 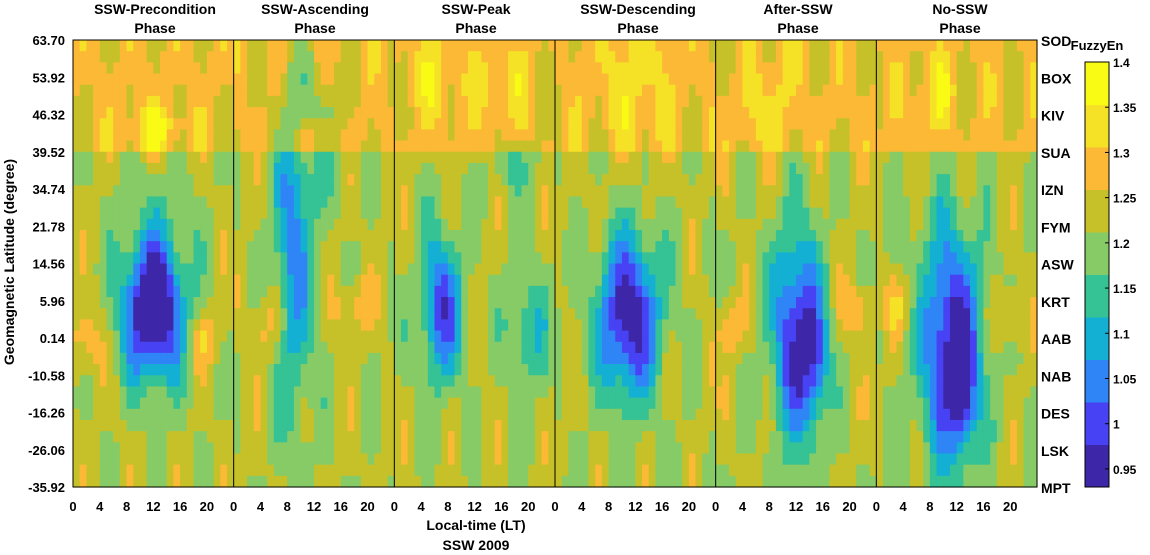 I want to click on panel-title-1-line1: SSW-Precondition, so click(x=155, y=9).